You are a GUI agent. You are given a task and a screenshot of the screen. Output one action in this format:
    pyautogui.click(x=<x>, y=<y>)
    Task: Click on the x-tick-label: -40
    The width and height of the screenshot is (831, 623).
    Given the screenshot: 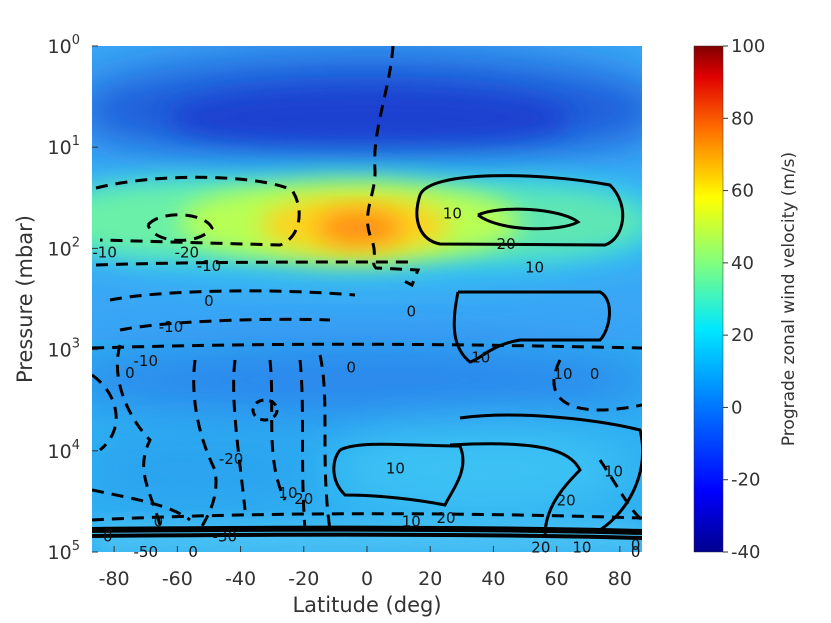 What is the action you would take?
    pyautogui.click(x=240, y=579)
    